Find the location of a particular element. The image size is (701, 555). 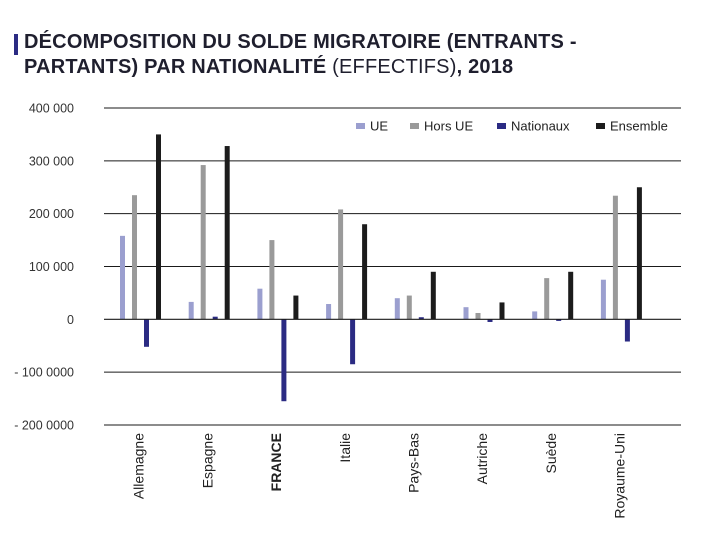

y-tick-label: - 200 0000 is located at coordinates (44, 426).